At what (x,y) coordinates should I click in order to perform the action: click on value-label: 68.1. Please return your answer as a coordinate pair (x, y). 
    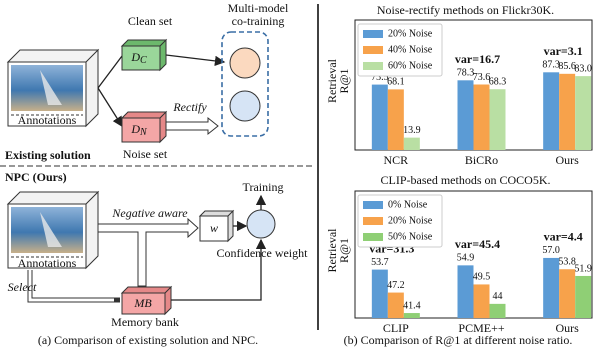
    Looking at the image, I should click on (396, 82).